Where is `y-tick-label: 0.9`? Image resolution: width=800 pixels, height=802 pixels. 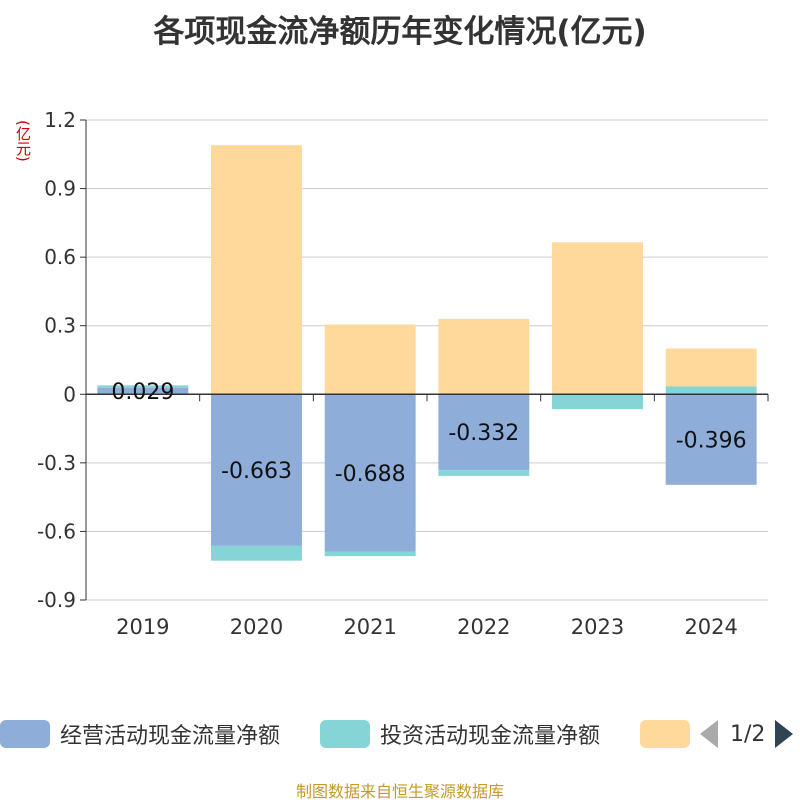 y-tick-label: 0.9 is located at coordinates (60, 189).